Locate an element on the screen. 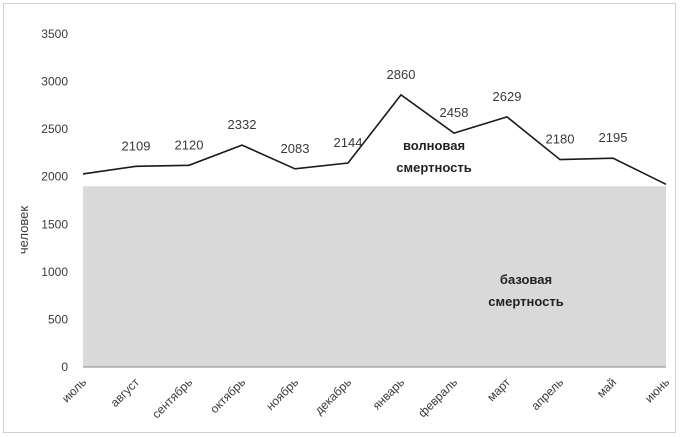 The width and height of the screenshot is (680, 437). base-mortality-label-line2: смертность is located at coordinates (525, 301).